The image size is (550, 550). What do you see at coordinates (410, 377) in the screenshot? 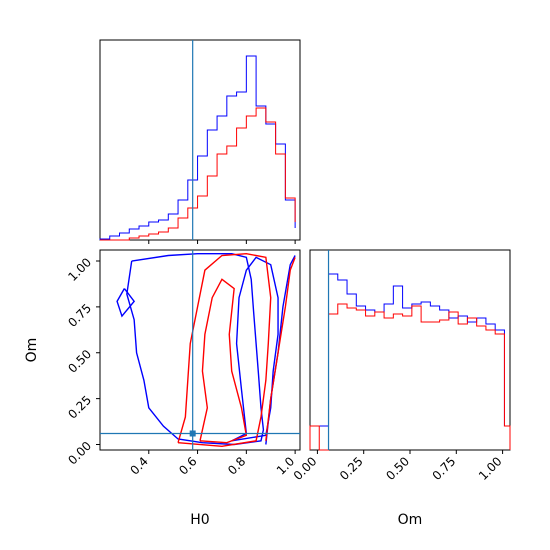
I see `hist_Om-red-histogram` at bounding box center [410, 377].